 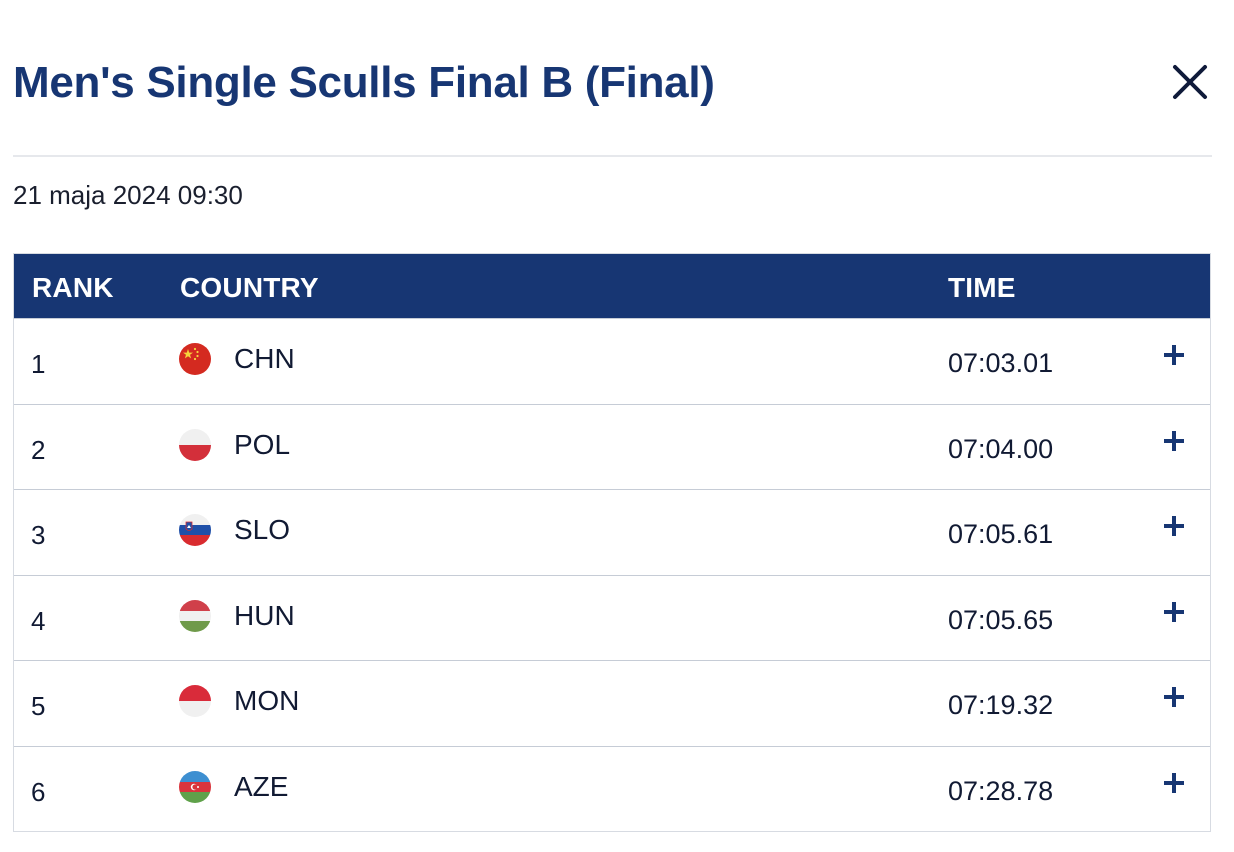 What do you see at coordinates (264, 615) in the screenshot?
I see `row-country-code: HUN` at bounding box center [264, 615].